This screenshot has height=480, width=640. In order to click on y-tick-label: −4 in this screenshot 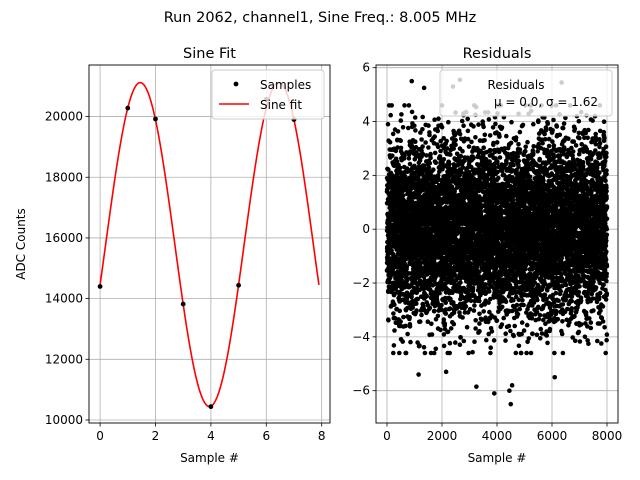, I will do `click(361, 337)`.